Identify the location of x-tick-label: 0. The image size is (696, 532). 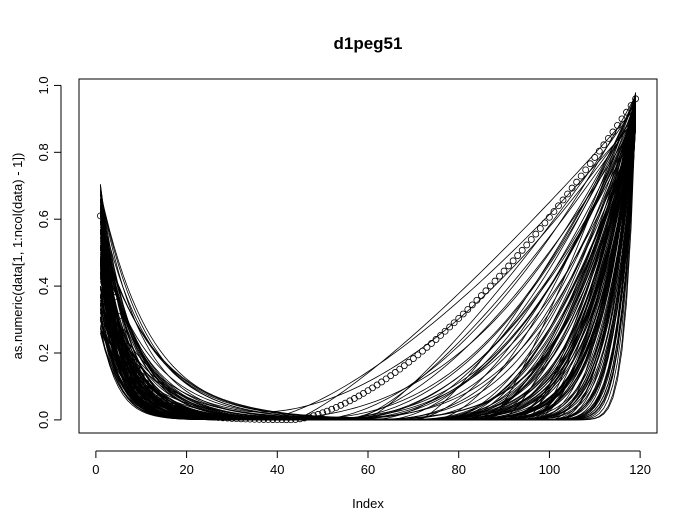
(95, 469).